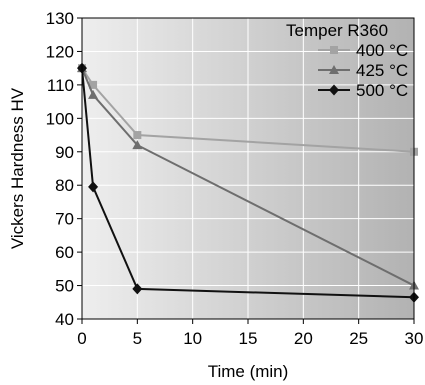 The height and width of the screenshot is (385, 425). Describe the element at coordinates (382, 90) in the screenshot. I see `legend-label: 500 °C` at that location.